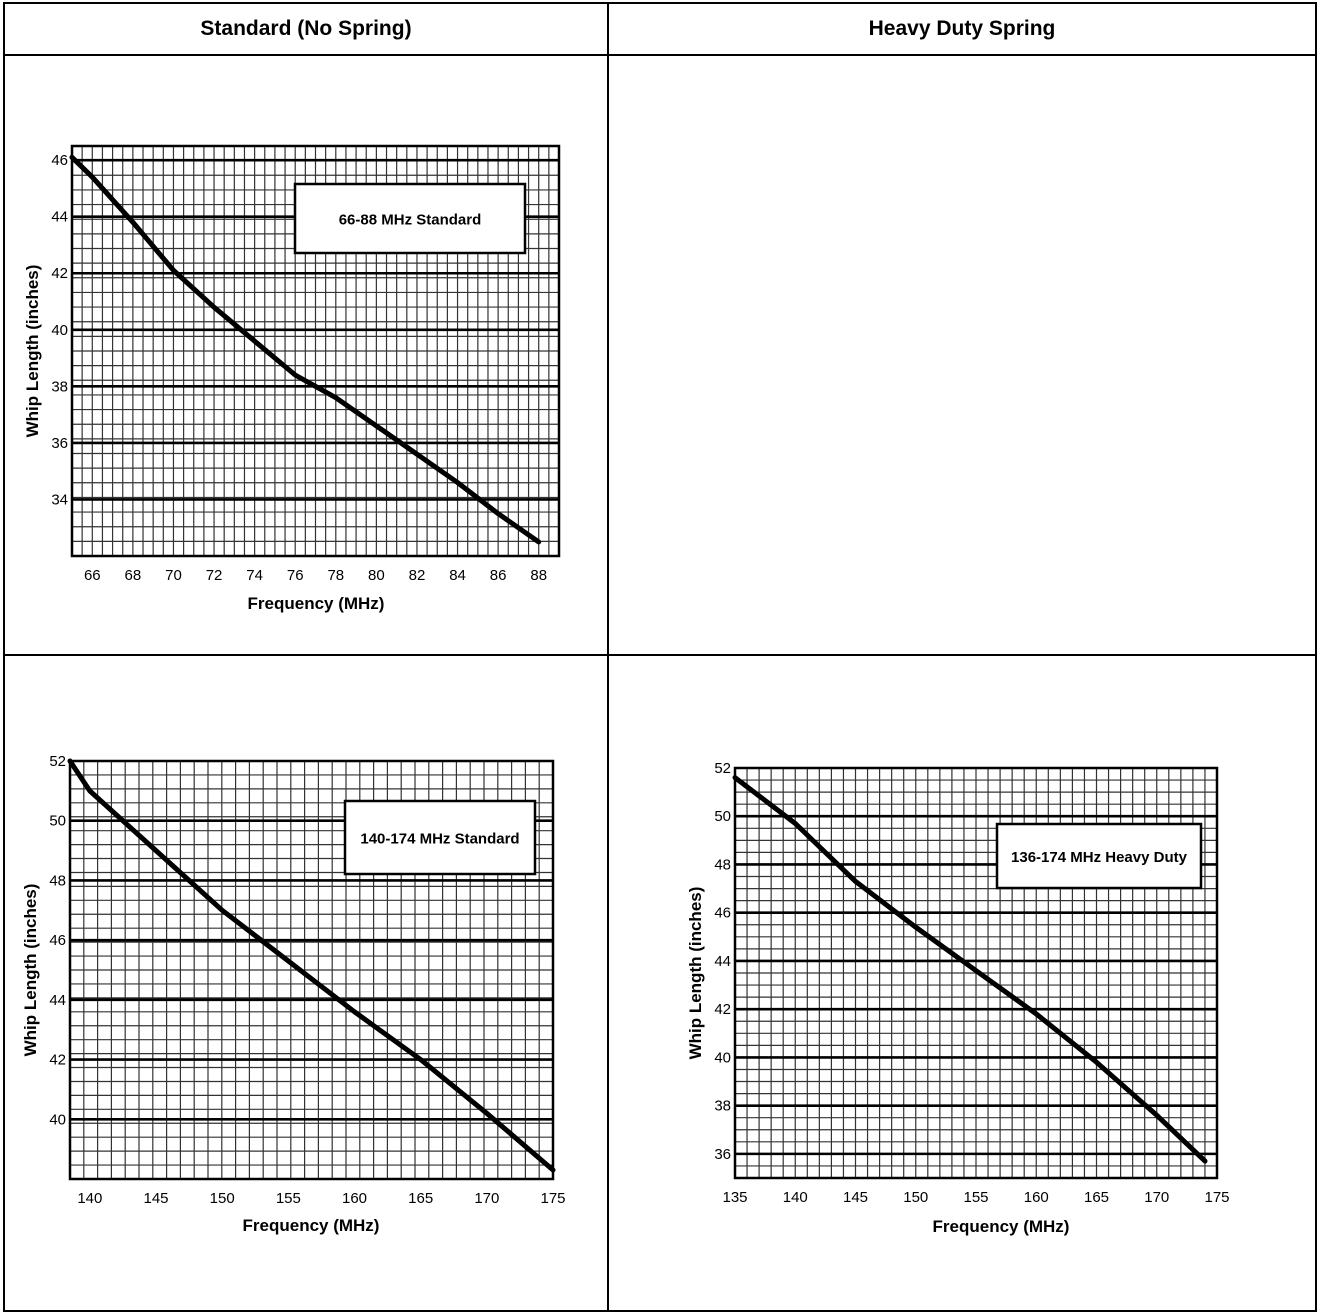 This screenshot has width=1318, height=1316. Describe the element at coordinates (734, 1197) in the screenshot. I see `x-tick-label: 135` at that location.